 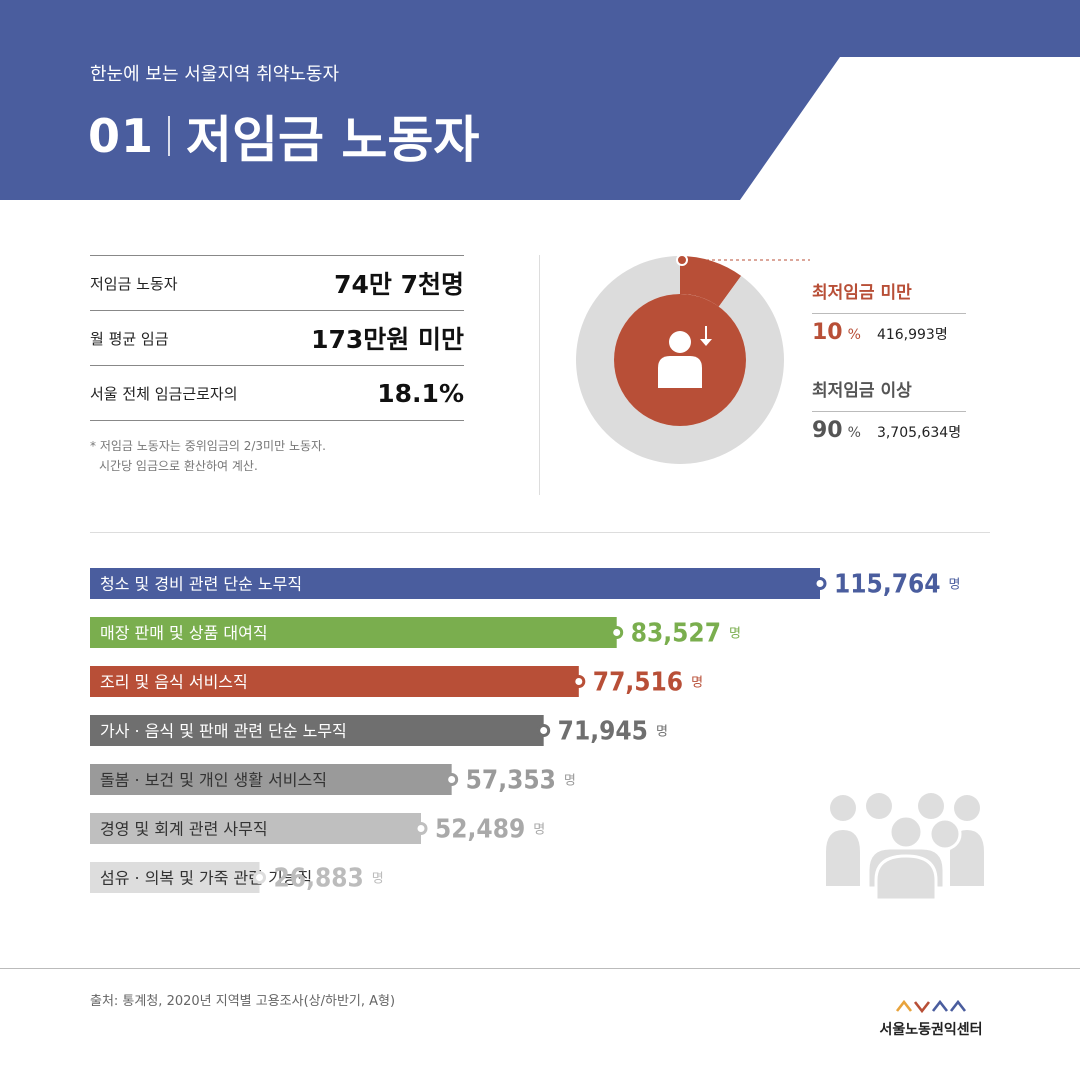 I want to click on bar-category-label: 가사 · 음식 및 판매 관련 단순 노무직, so click(x=223, y=731).